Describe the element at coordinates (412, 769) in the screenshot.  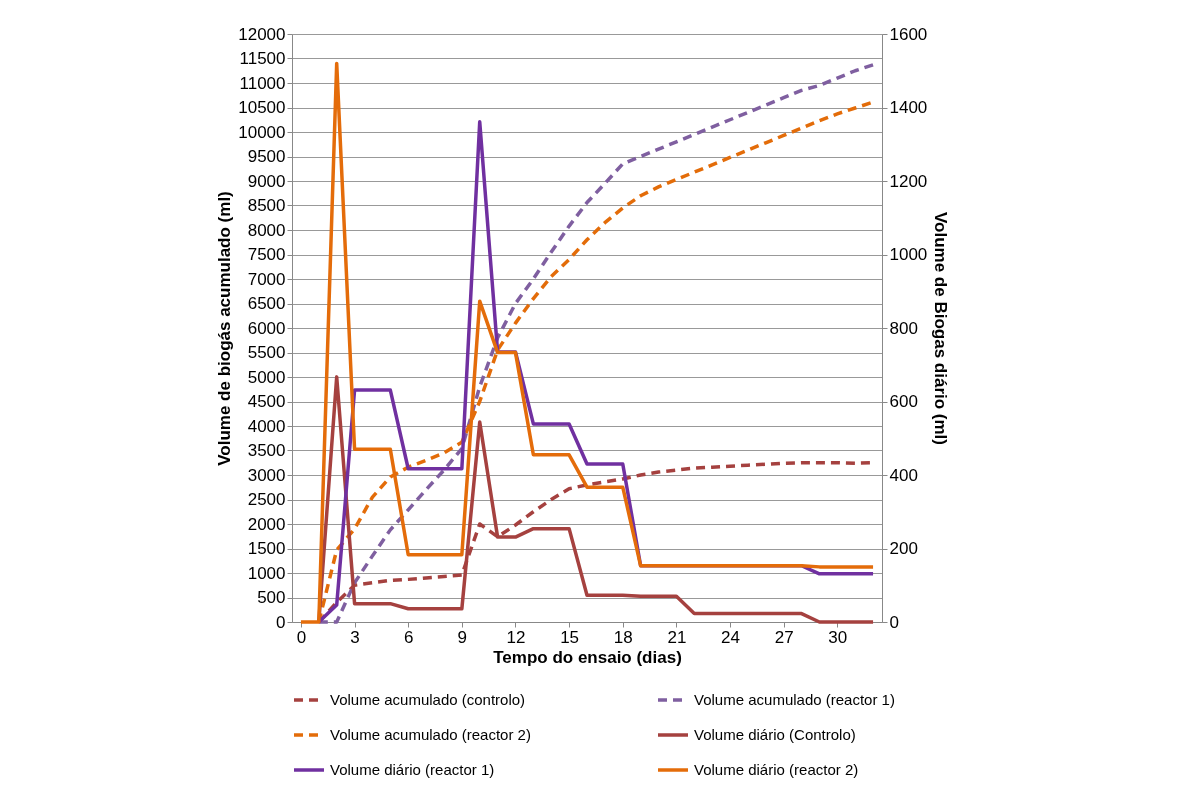
I see `legend-label: Volume diário (reactor 1)` at that location.